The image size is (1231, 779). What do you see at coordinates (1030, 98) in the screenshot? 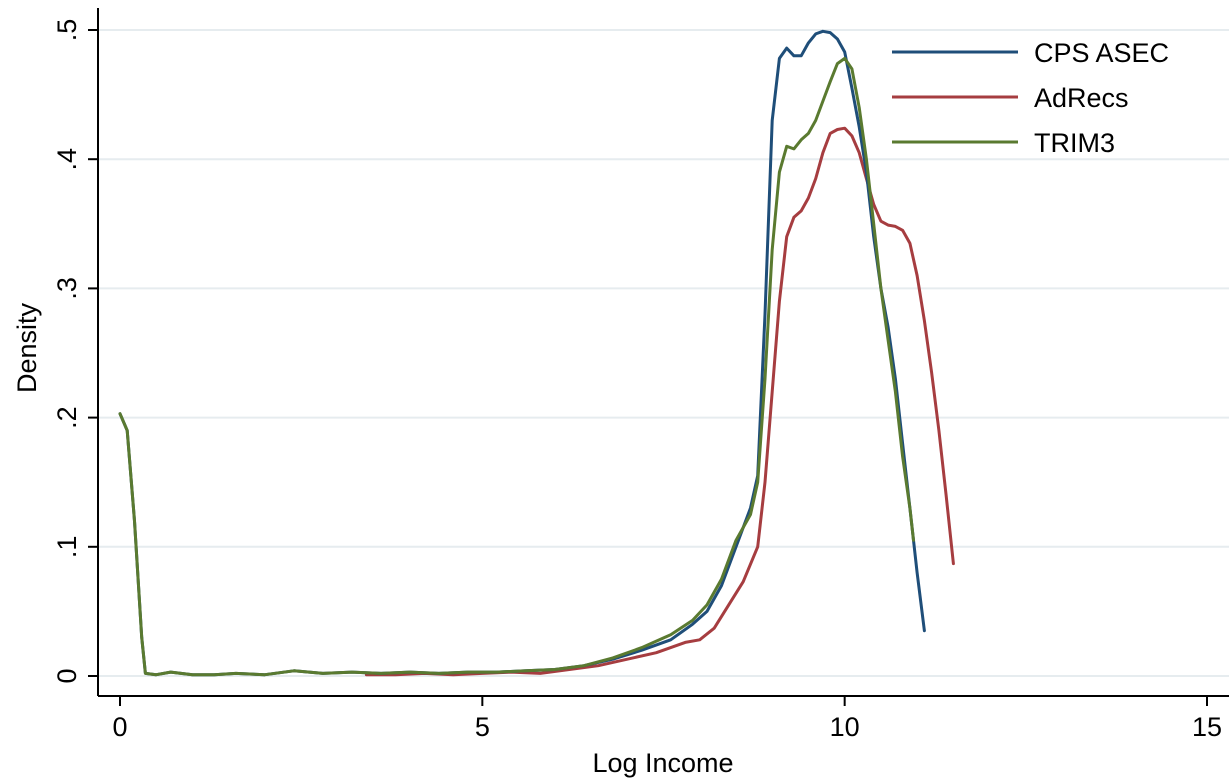
I see `legend: CPS ASEC AdRecs TRIM3` at bounding box center [1030, 98].